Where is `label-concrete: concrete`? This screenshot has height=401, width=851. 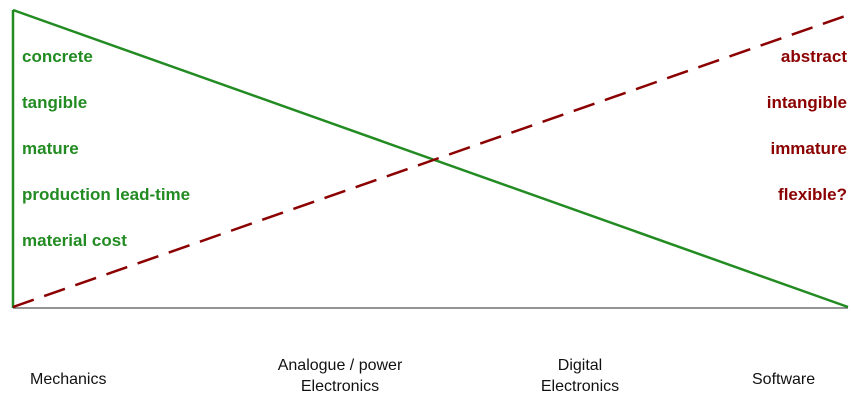
label-concrete: concrete is located at coordinates (57, 56).